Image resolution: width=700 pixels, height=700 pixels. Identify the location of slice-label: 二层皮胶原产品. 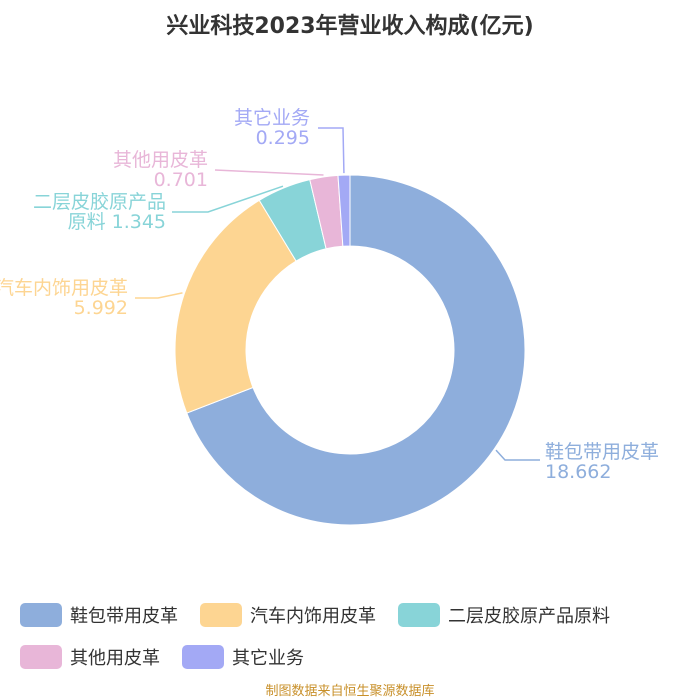
(99, 202).